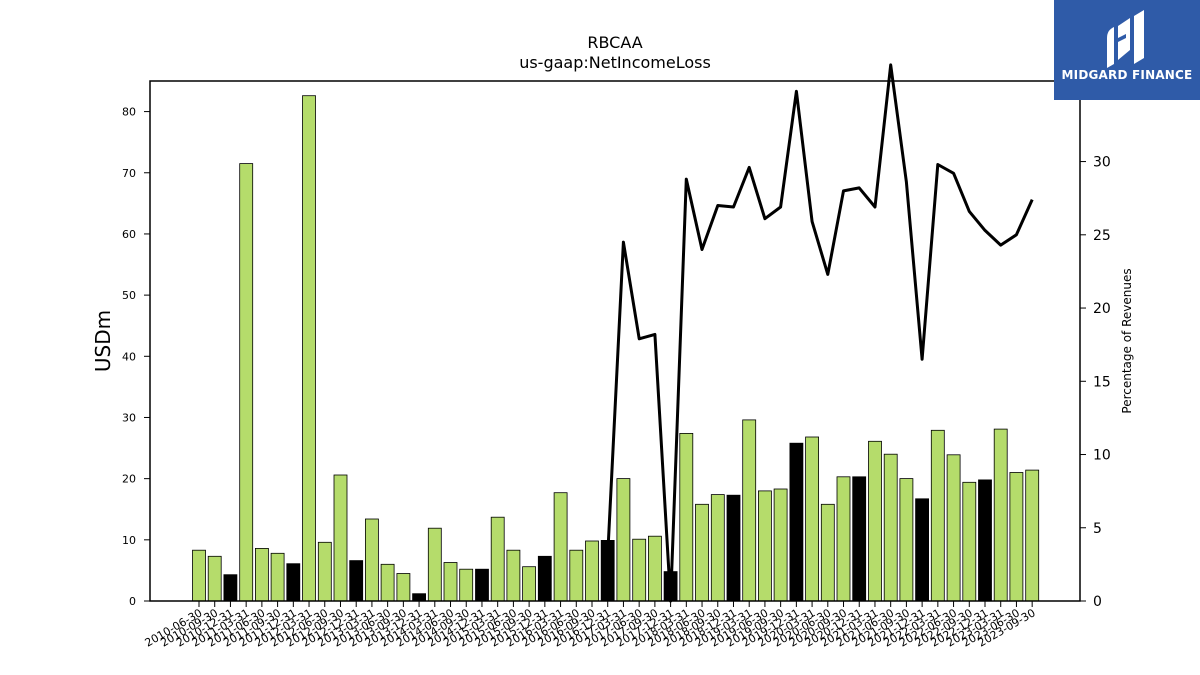  What do you see at coordinates (614, 42) in the screenshot?
I see `chart-title: RBCAA` at bounding box center [614, 42].